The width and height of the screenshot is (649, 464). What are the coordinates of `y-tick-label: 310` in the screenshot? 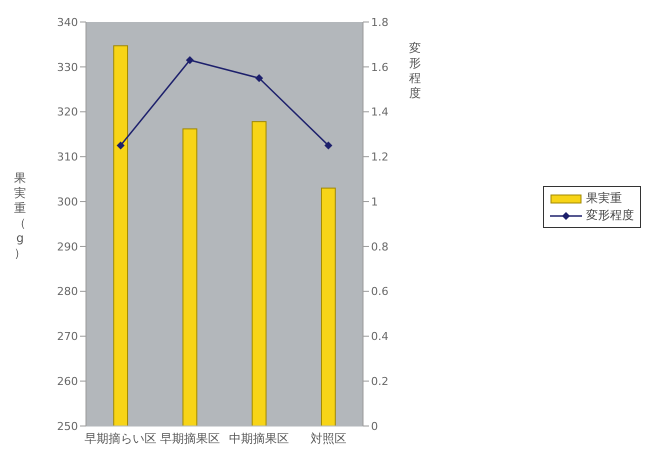 It's located at (67, 157).